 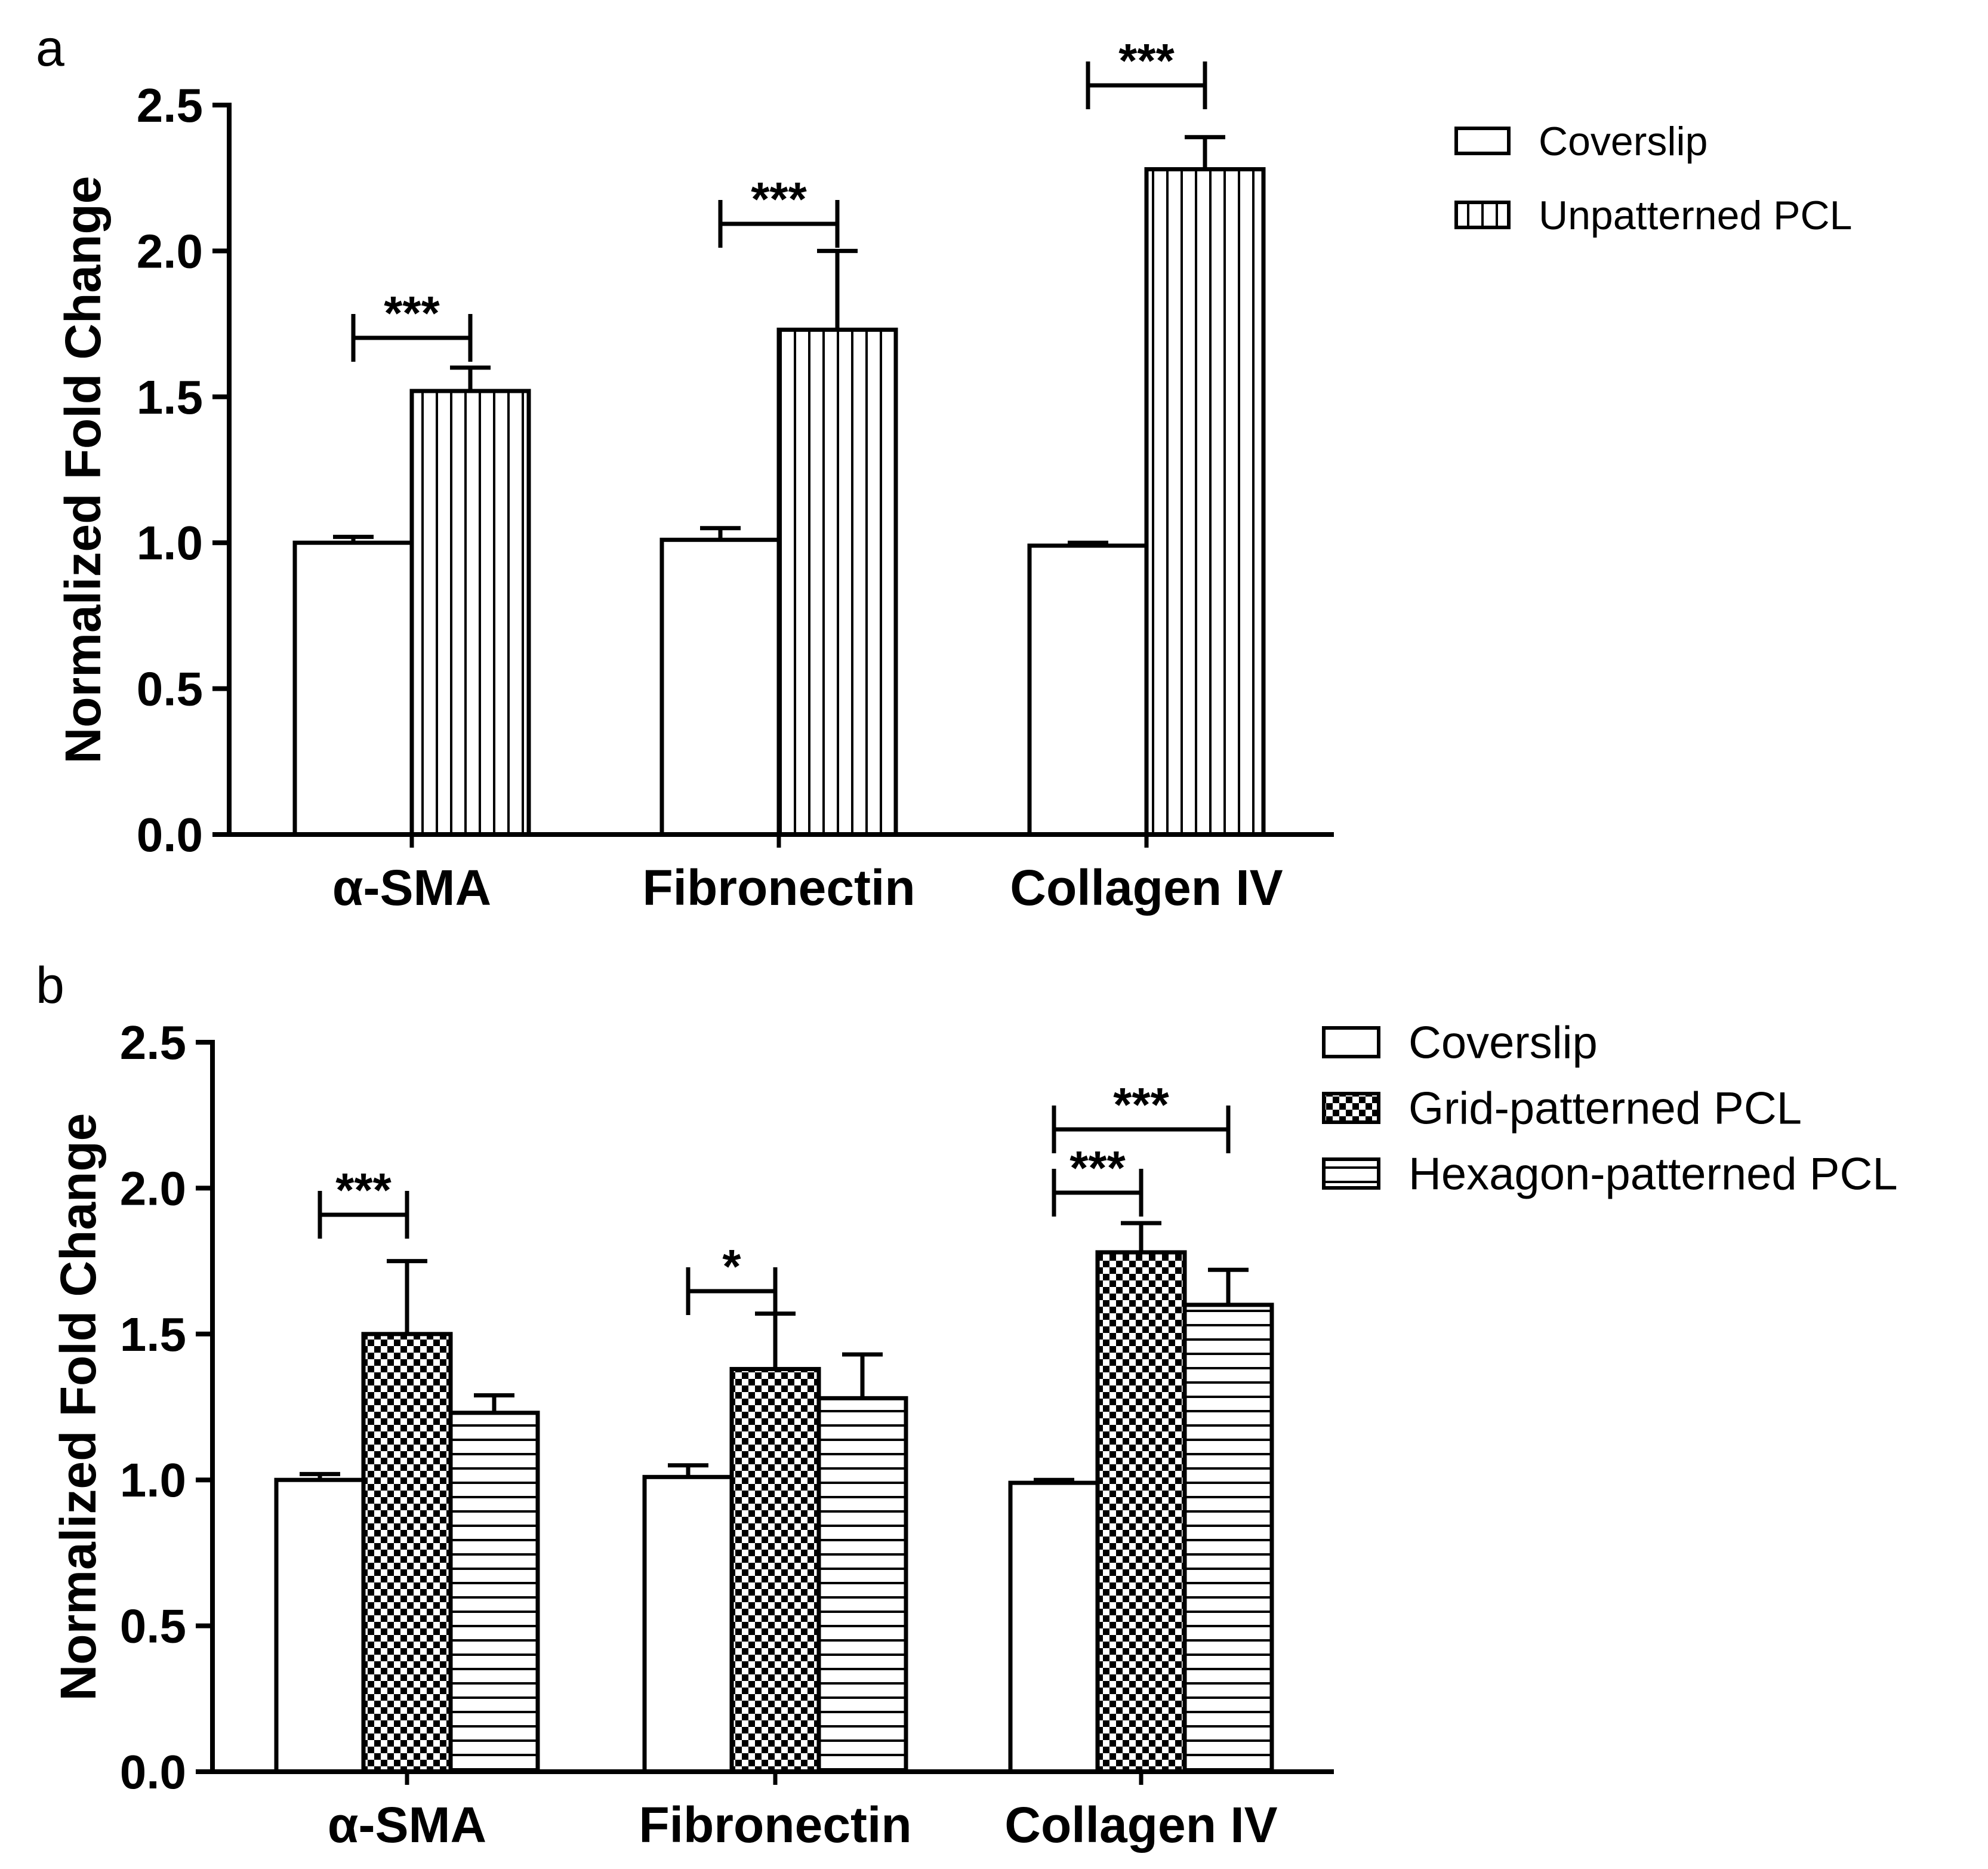 I want to click on legend-item: Hexagon-patterned PCL, so click(x=1610, y=1174).